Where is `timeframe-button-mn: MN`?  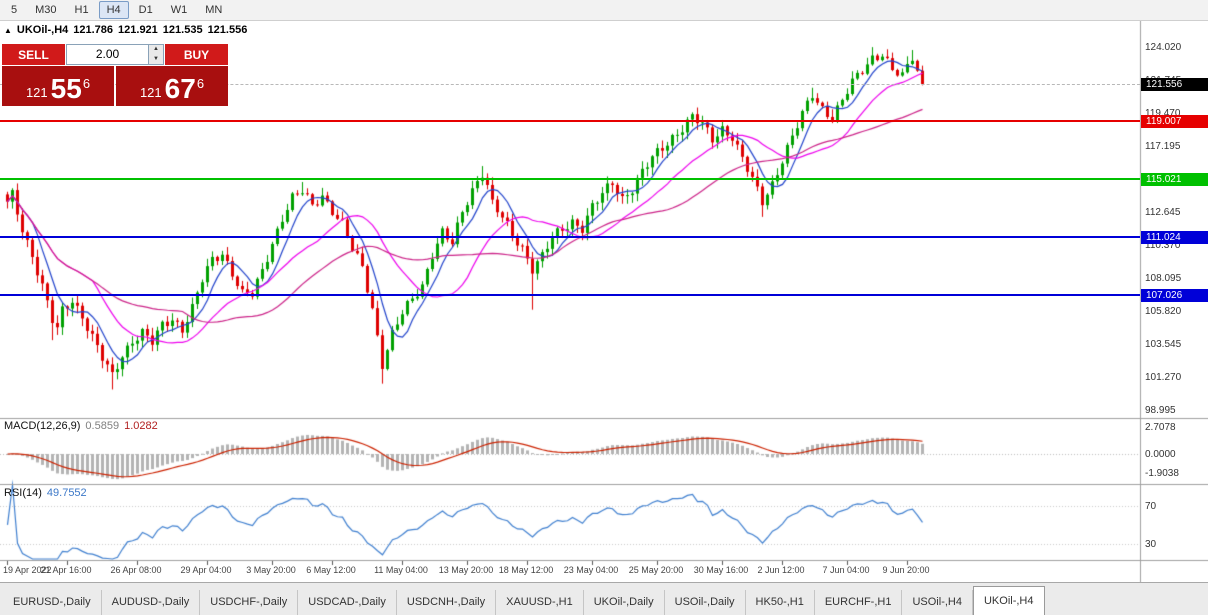 timeframe-button-mn: MN is located at coordinates (214, 10).